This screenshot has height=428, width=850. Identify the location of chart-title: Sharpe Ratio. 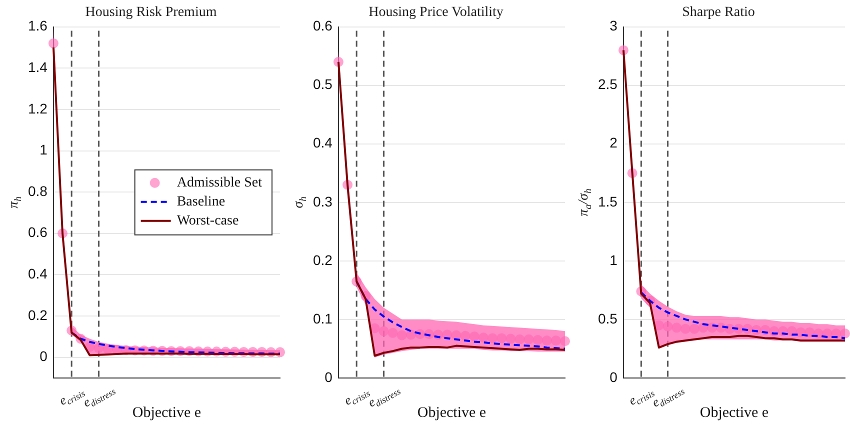
(718, 12).